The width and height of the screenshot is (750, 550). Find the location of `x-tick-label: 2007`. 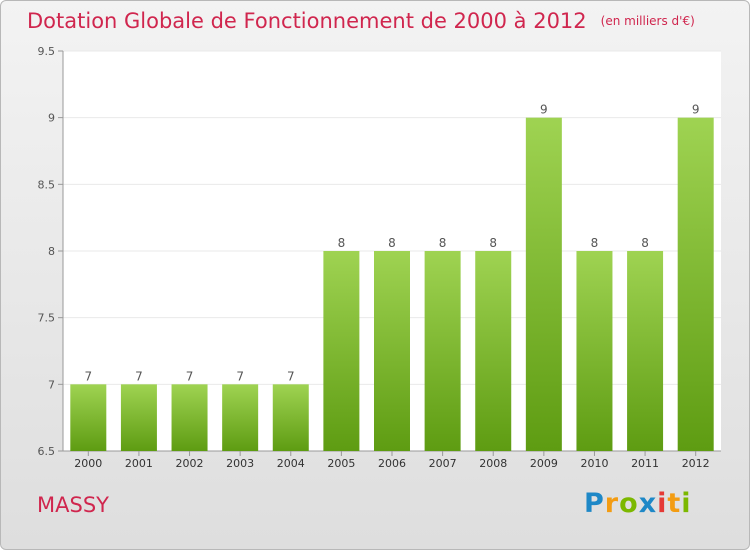

x-tick-label: 2007 is located at coordinates (443, 463).